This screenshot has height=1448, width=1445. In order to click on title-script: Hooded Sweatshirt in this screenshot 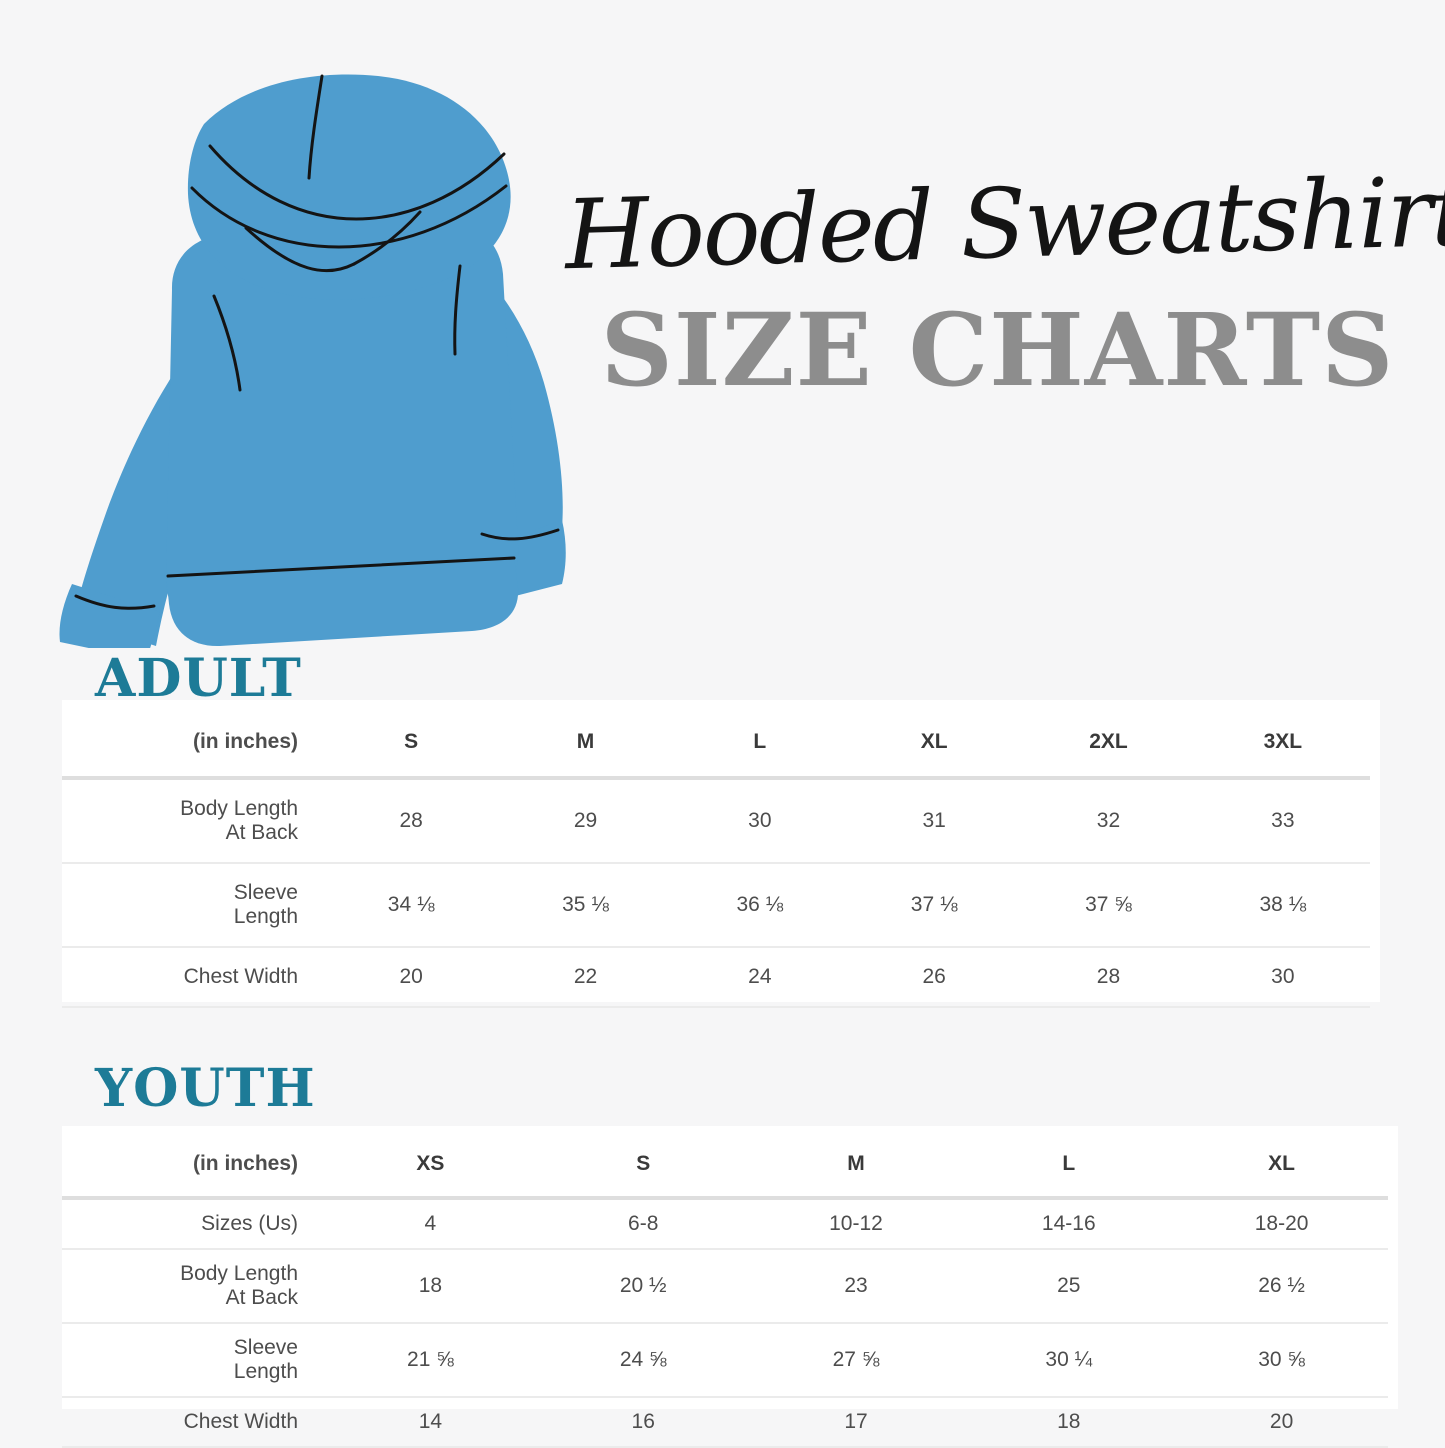, I will do `click(1004, 223)`.